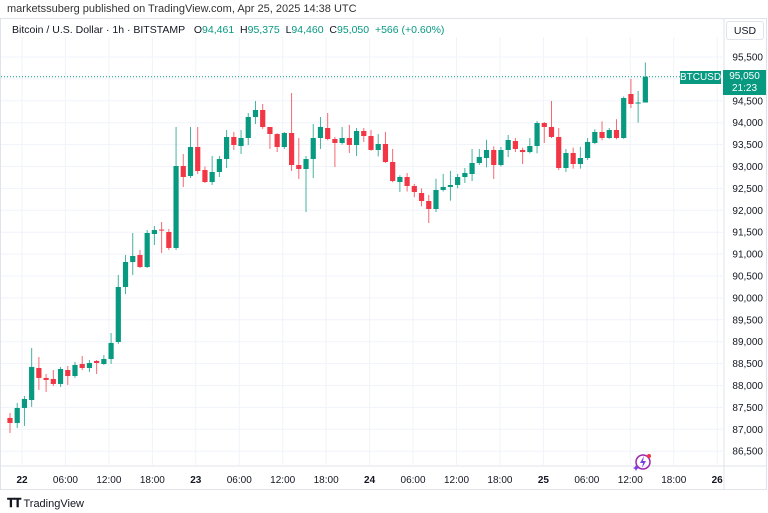 The height and width of the screenshot is (513, 768). I want to click on y-tick-label: 92,000, so click(747, 211).